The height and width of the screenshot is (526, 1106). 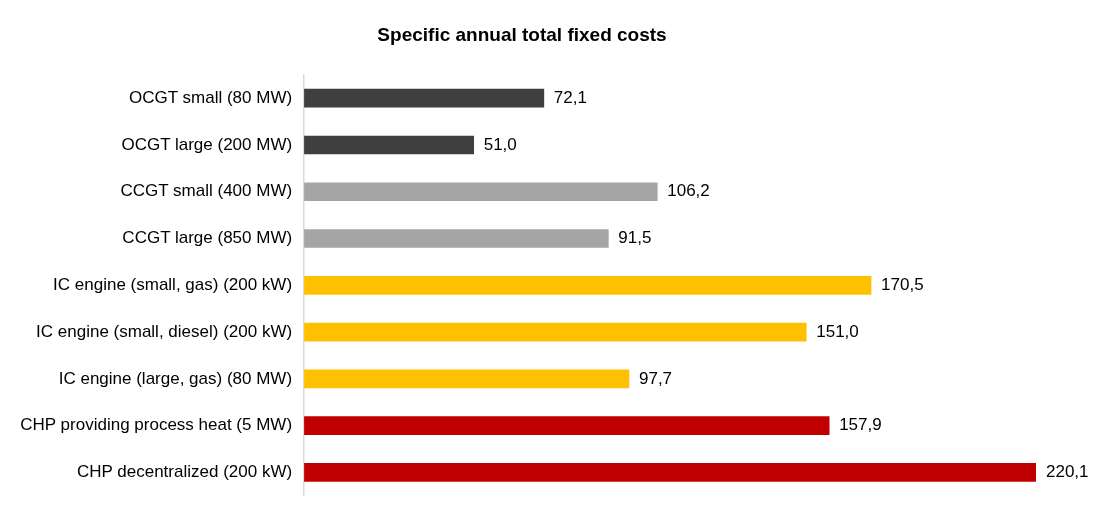 I want to click on y-tick-label: IC engine (large, gas) (80 MW), so click(x=175, y=378).